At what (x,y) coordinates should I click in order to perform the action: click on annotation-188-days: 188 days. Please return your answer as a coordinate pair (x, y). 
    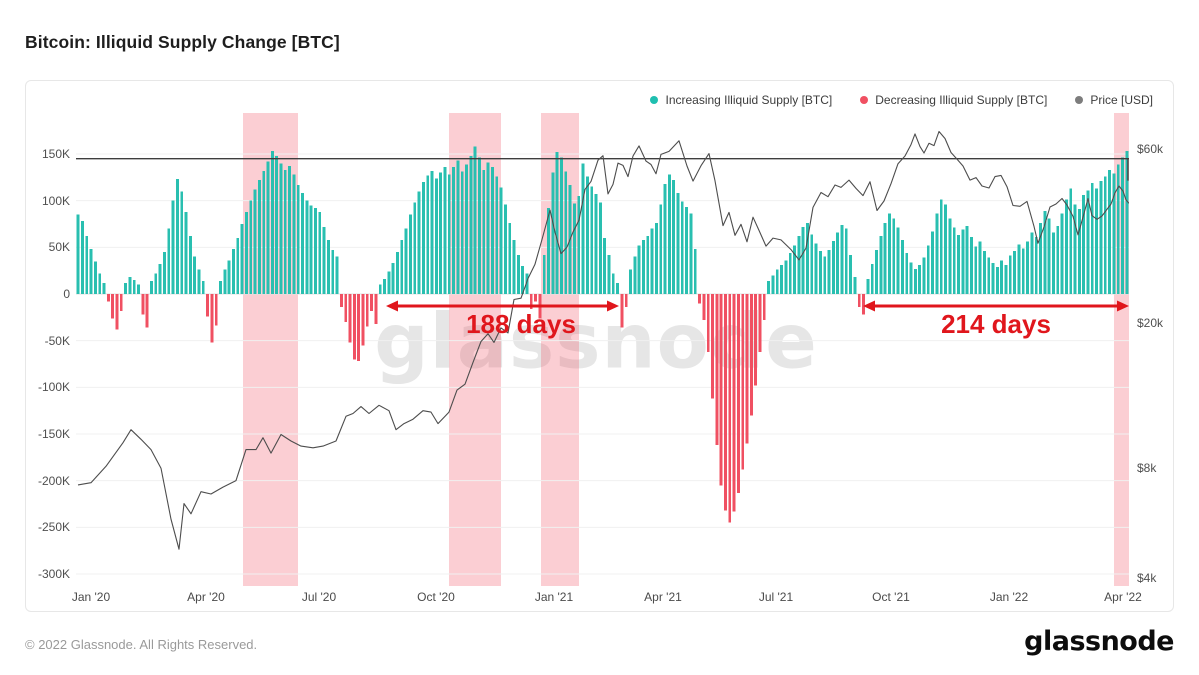
    Looking at the image, I should click on (521, 324).